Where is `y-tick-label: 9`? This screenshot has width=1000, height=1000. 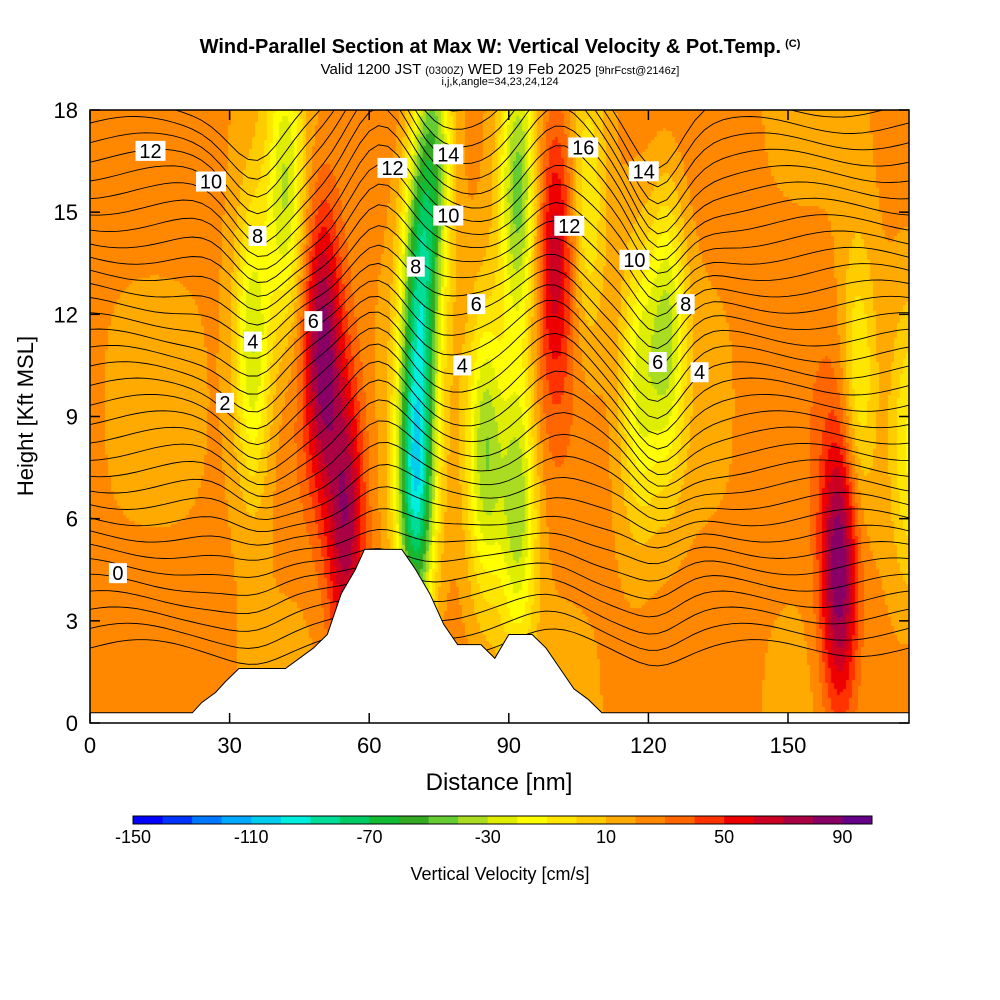
y-tick-label: 9 is located at coordinates (72, 417).